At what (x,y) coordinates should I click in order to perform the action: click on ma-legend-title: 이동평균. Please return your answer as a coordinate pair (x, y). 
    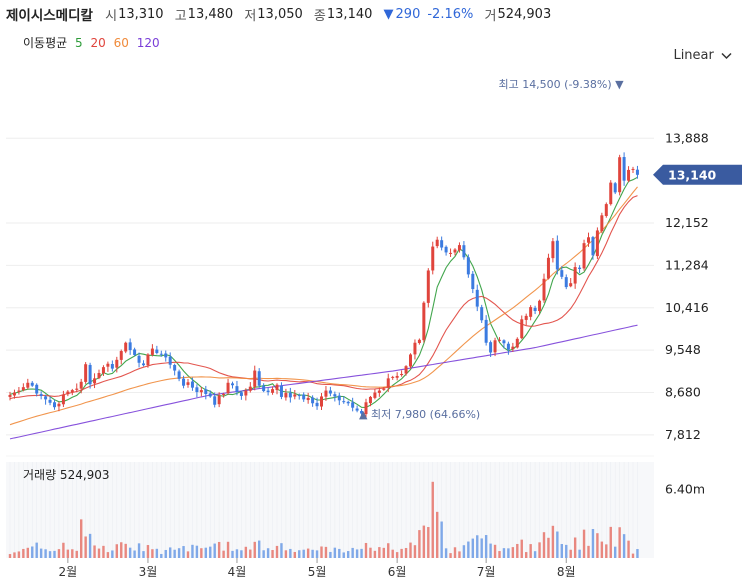
    Looking at the image, I should click on (45, 43).